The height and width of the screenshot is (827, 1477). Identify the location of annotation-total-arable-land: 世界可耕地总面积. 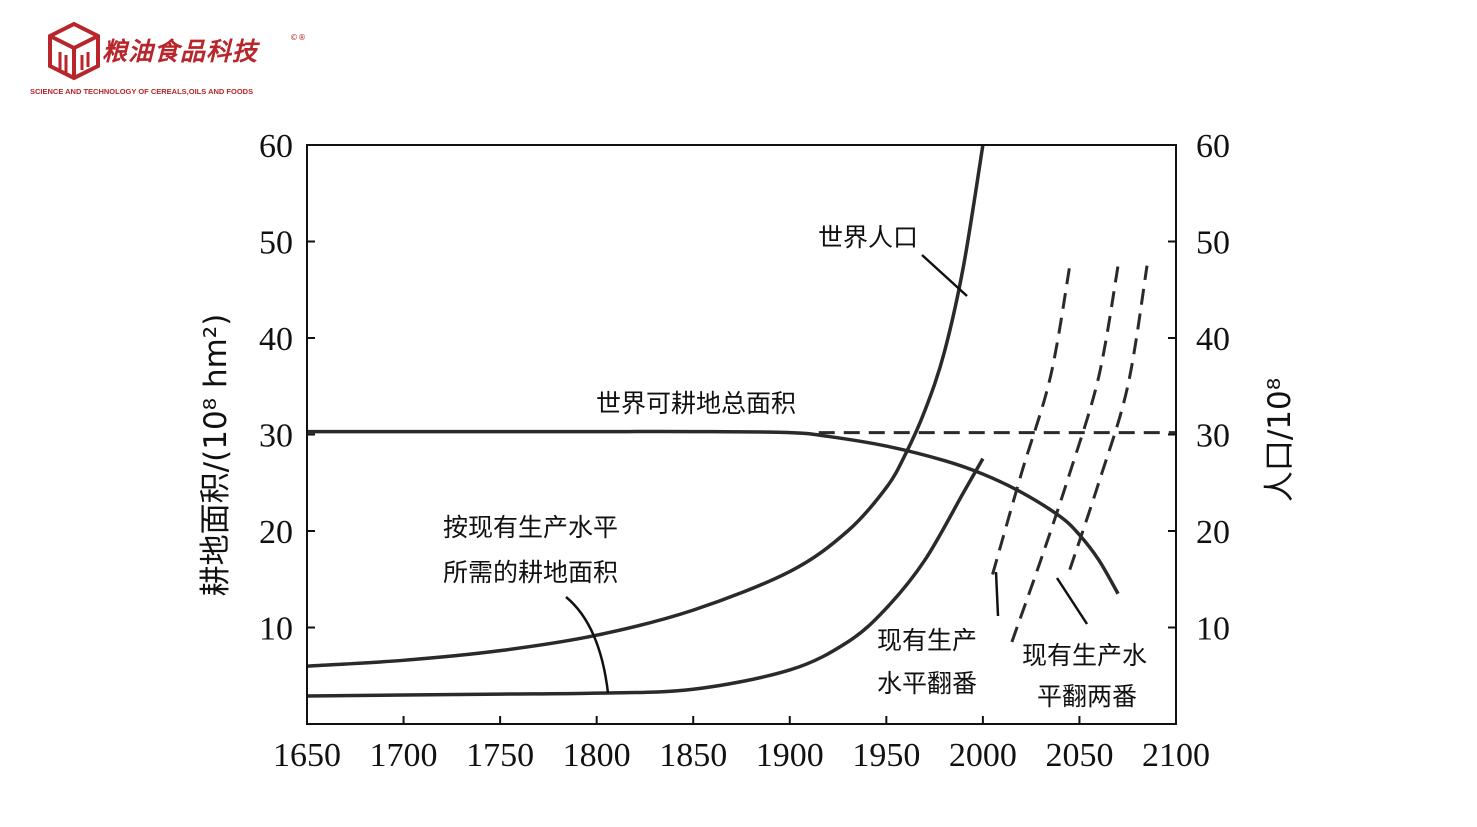
(696, 403).